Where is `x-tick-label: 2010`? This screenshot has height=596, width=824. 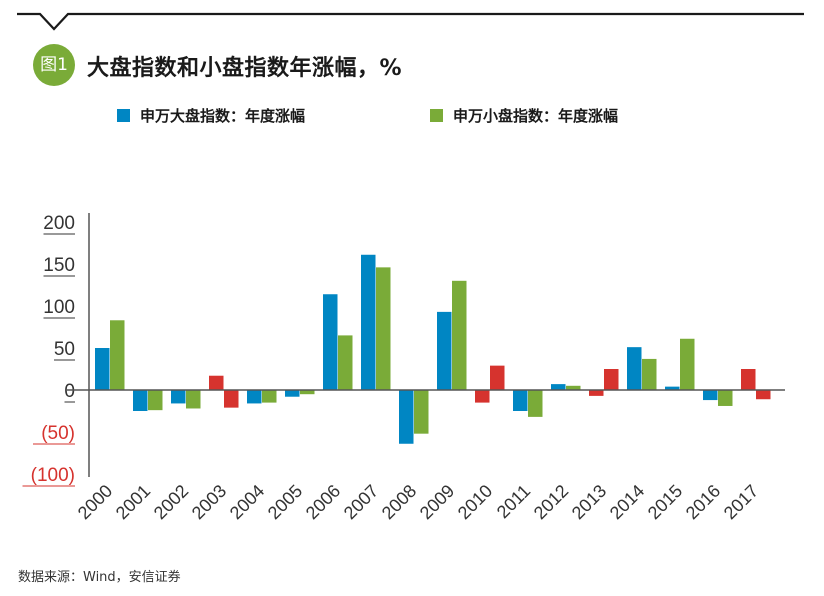 x-tick-label: 2010 is located at coordinates (475, 502).